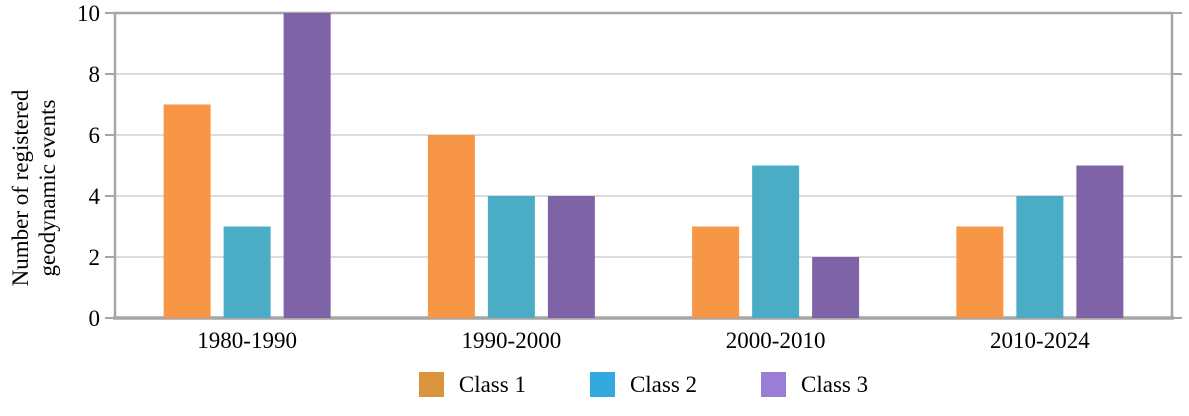  Describe the element at coordinates (95, 257) in the screenshot. I see `y-tick-label-2: 2` at that location.